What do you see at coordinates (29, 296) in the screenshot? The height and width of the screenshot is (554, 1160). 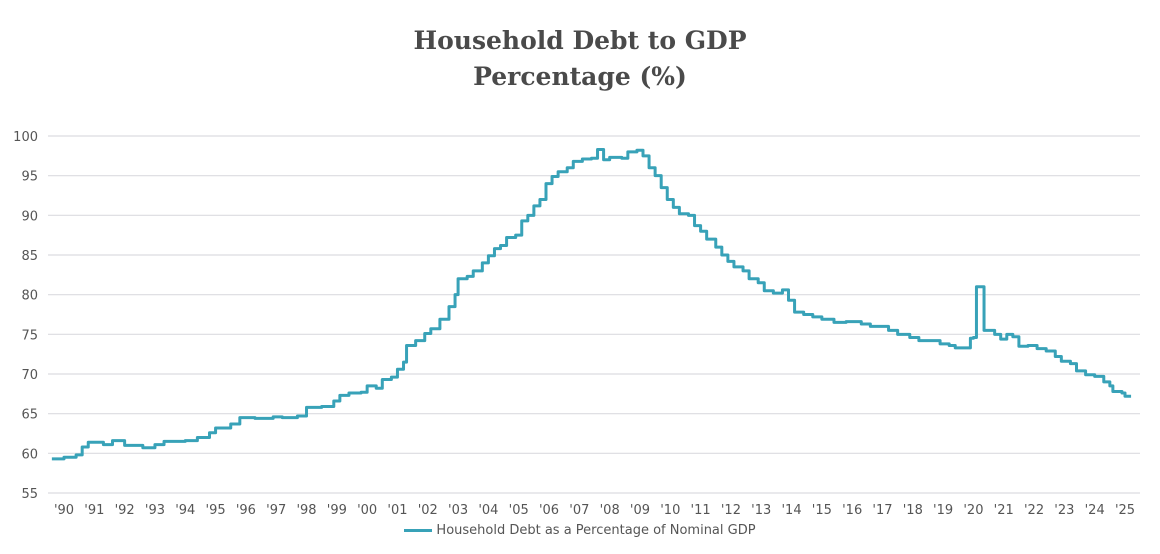 I see `y-tick-label: 80` at bounding box center [29, 296].